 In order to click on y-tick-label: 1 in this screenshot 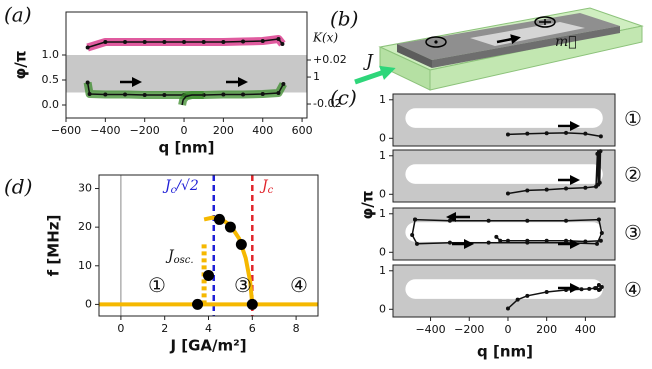, I will do `click(382, 270)`.